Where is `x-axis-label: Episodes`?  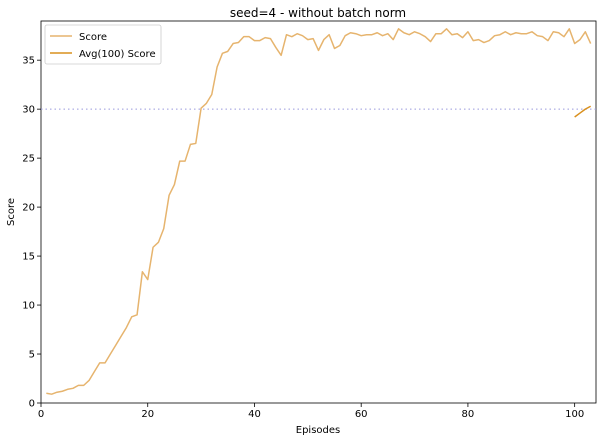
x-axis-label: Episodes is located at coordinates (318, 430).